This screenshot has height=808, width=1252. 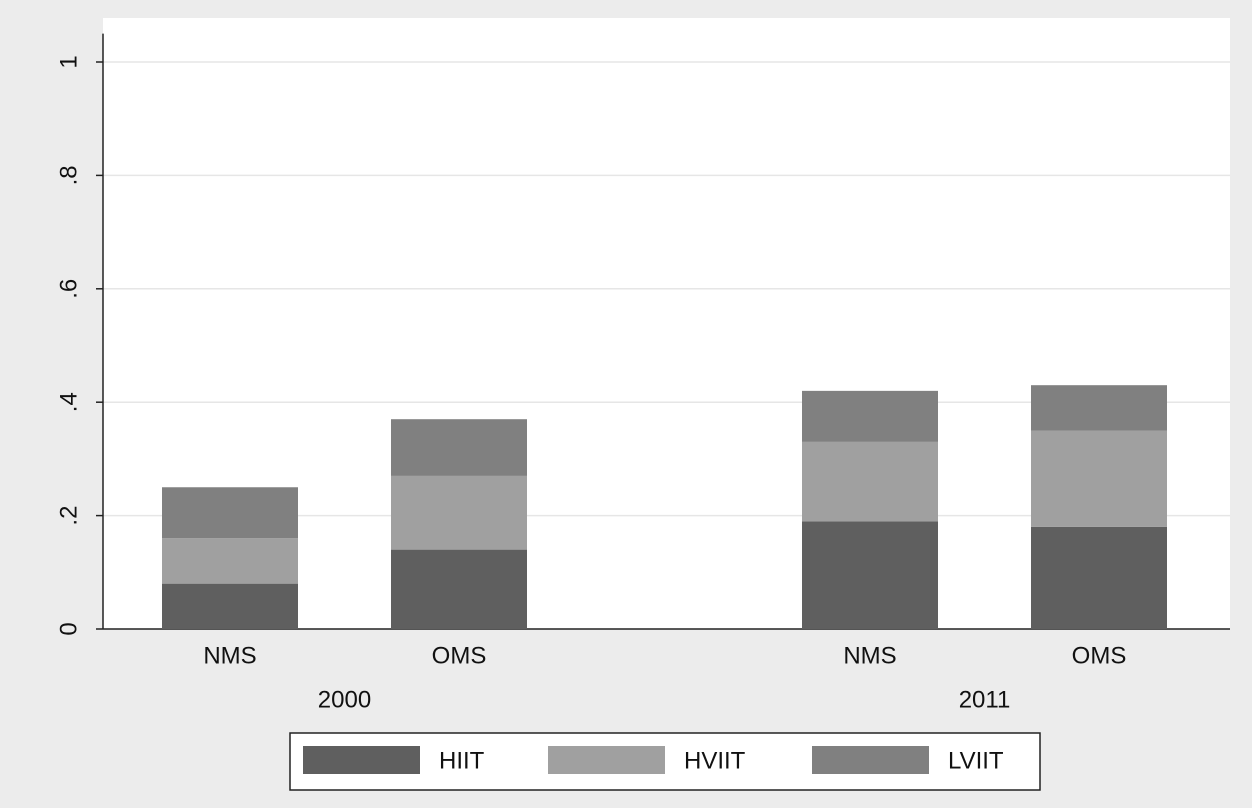 What do you see at coordinates (68, 175) in the screenshot?
I see `y-tick-label: .8` at bounding box center [68, 175].